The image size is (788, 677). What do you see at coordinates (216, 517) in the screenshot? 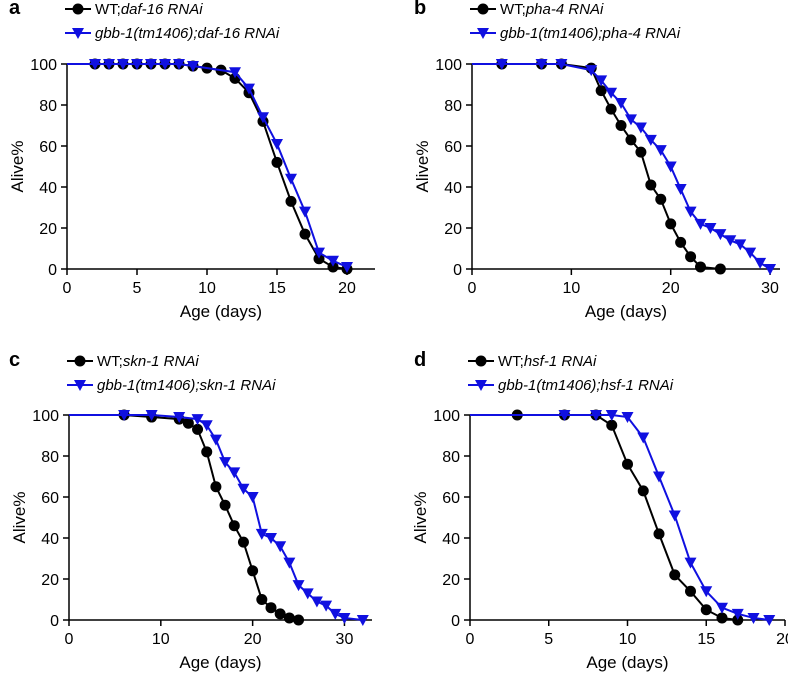
I see `series-line` at bounding box center [216, 517].